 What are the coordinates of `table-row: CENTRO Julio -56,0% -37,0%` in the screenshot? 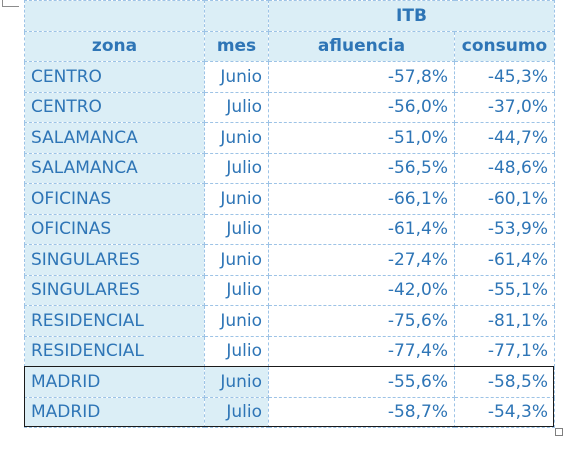 It's located at (289, 107).